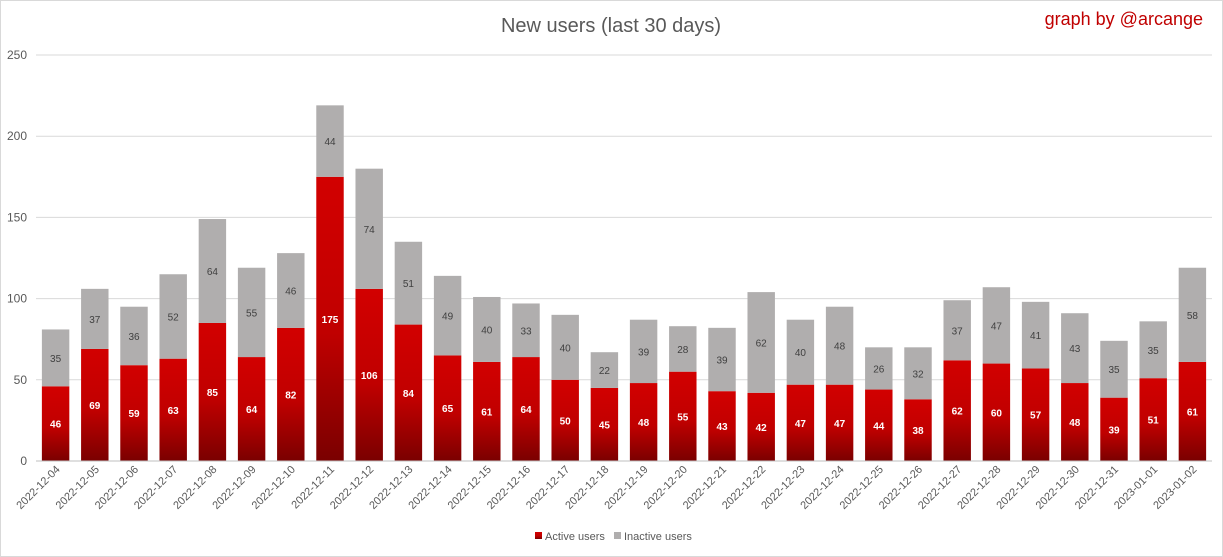  I want to click on data-label-active: 51, so click(1154, 421).